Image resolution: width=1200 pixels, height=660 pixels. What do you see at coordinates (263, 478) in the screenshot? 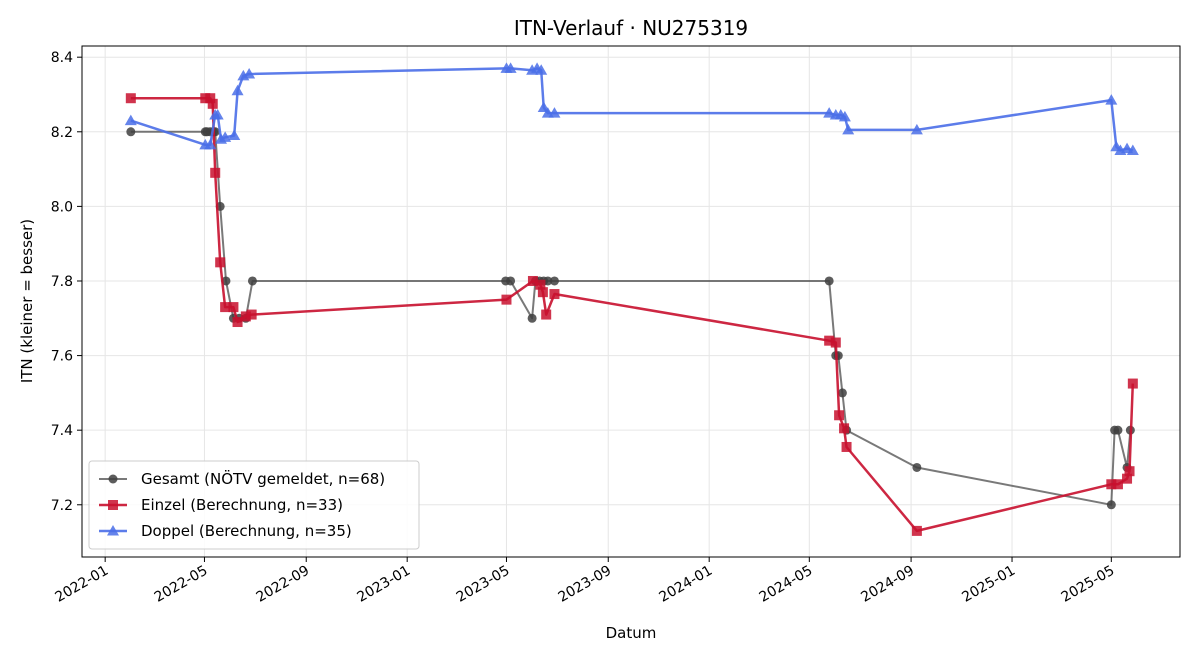
I see `legend-label: Gesamt (NÖTV gemeldet, n=68)` at bounding box center [263, 478].